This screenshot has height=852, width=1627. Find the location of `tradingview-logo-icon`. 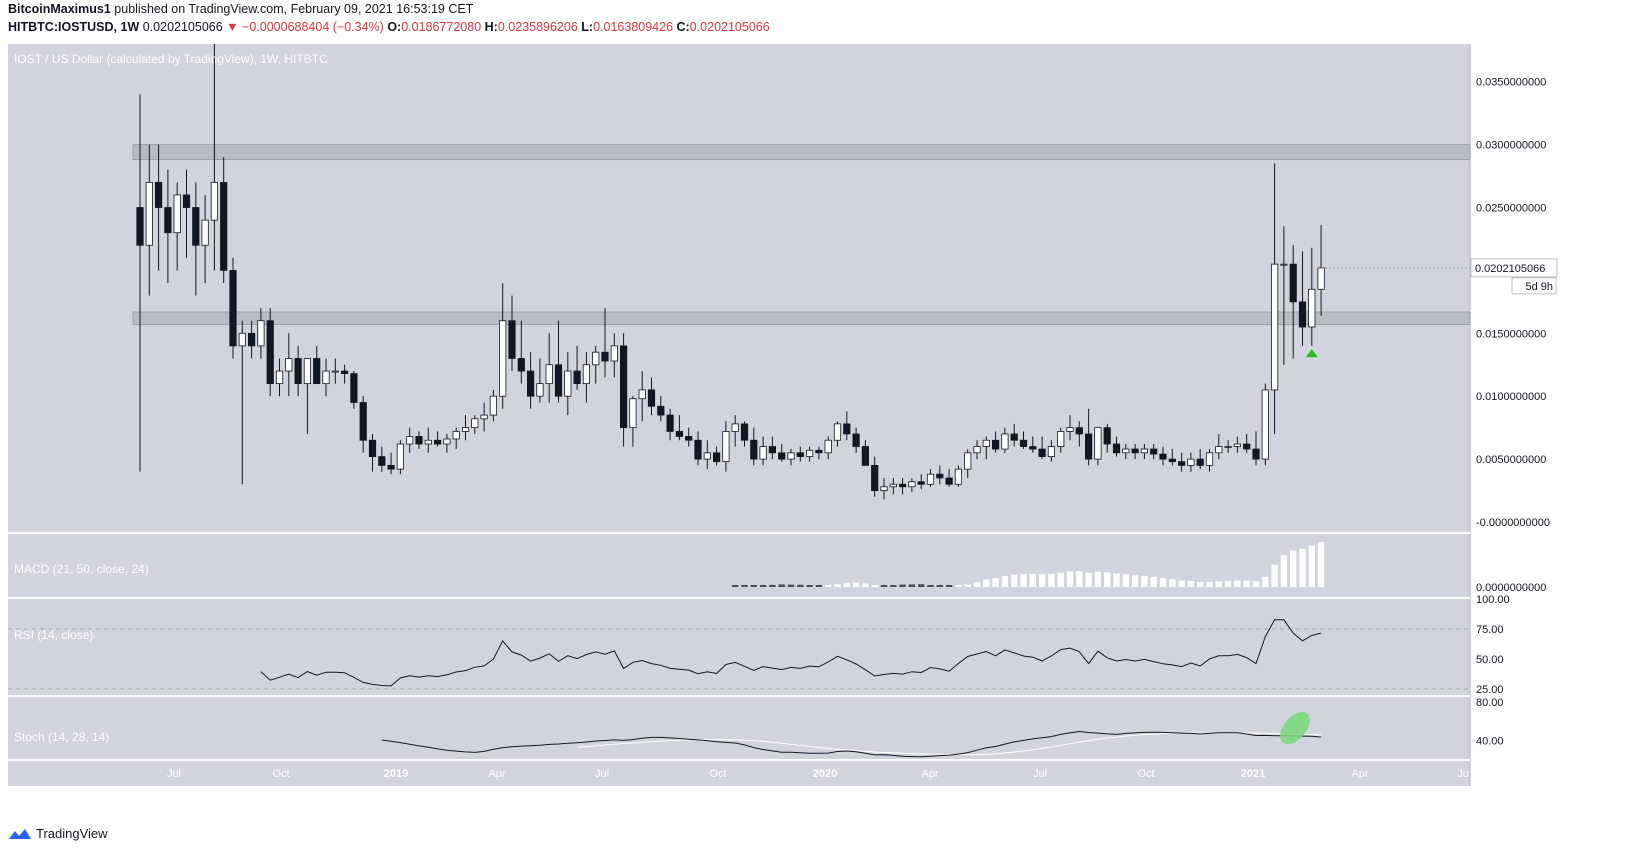

tradingview-logo-icon is located at coordinates (20, 833).